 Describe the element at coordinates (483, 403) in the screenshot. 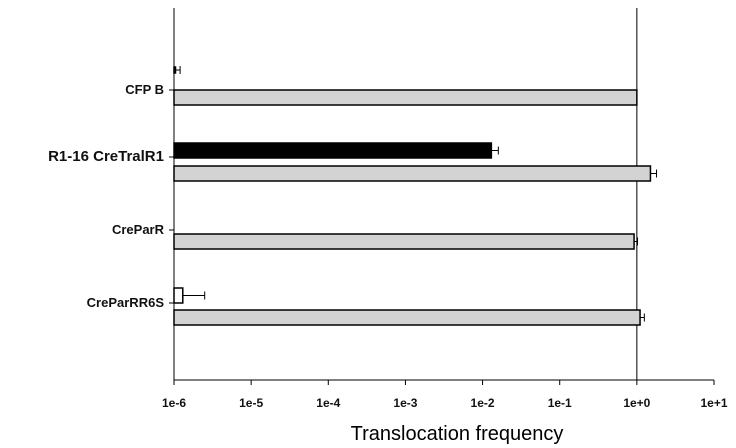

I see `x-tick-label: 1e-2` at that location.